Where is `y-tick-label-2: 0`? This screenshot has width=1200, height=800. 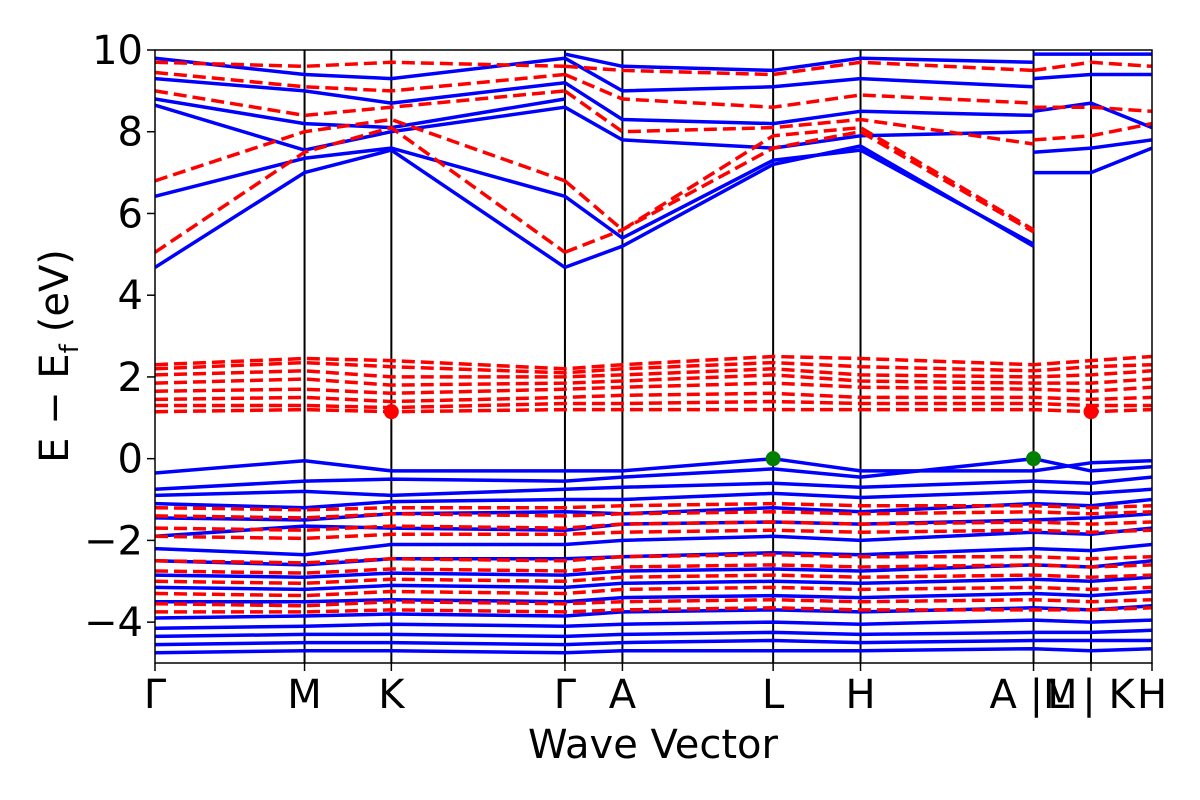
y-tick-label-2: 0 is located at coordinates (130, 460).